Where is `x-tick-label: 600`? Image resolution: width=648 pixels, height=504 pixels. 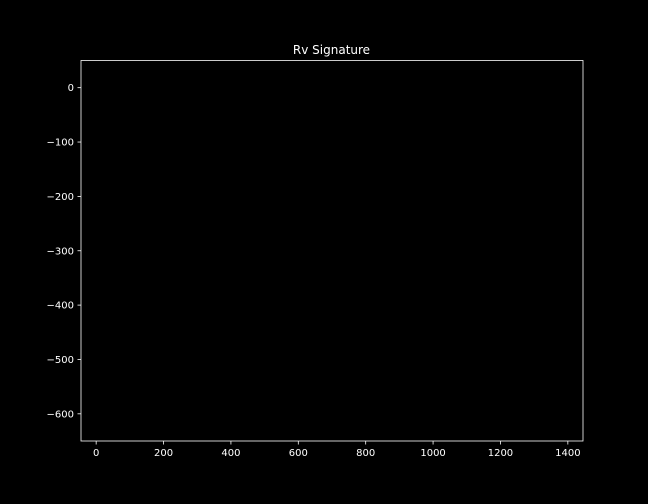 x-tick-label: 600 is located at coordinates (298, 453).